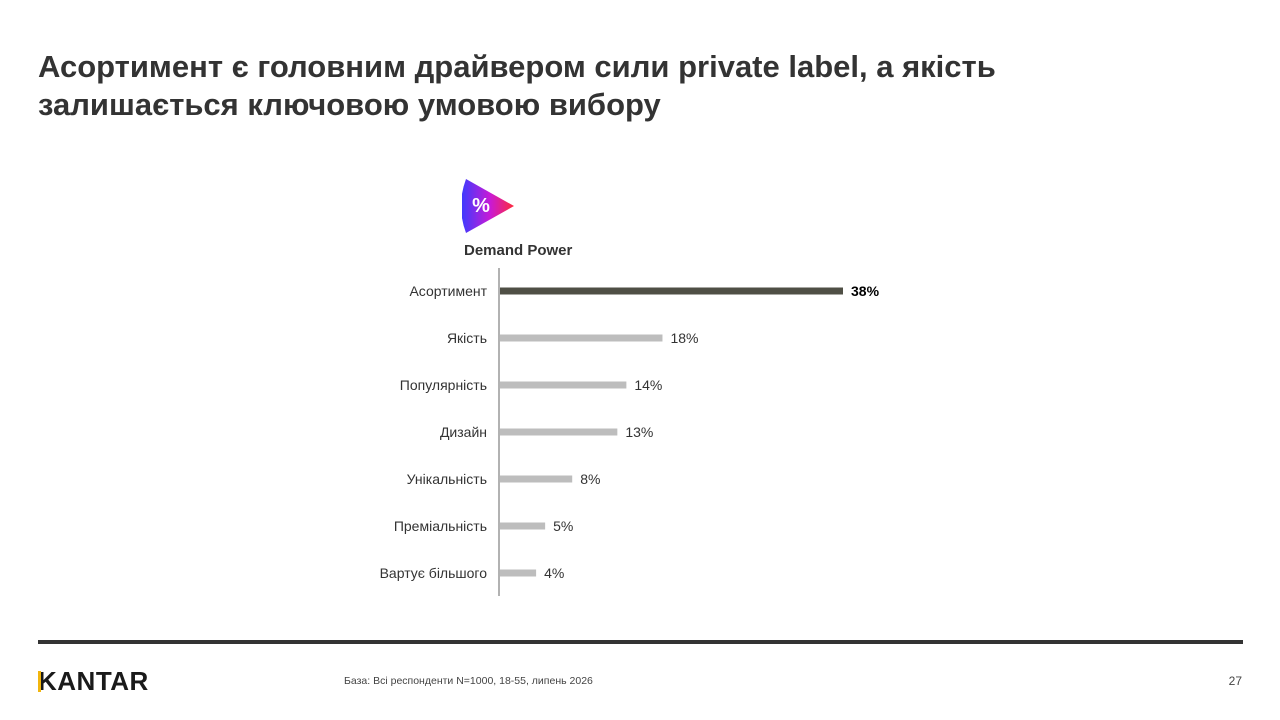 This screenshot has height=720, width=1280. I want to click on category-label: Унікальність, so click(447, 479).